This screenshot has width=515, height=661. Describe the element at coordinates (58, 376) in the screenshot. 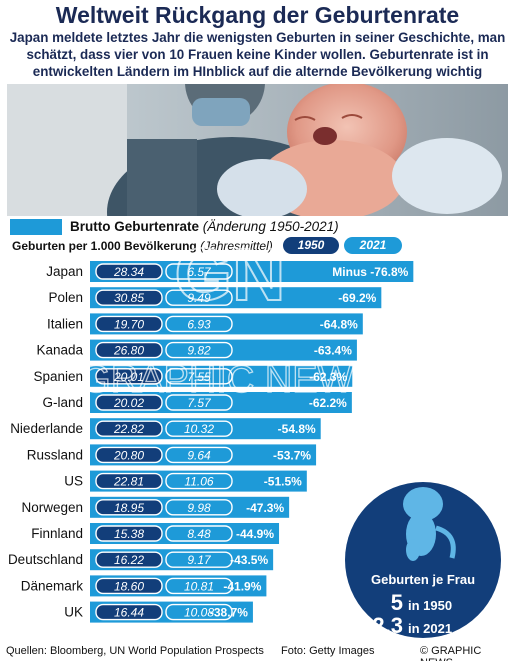

I see `category-label: Spanien` at that location.